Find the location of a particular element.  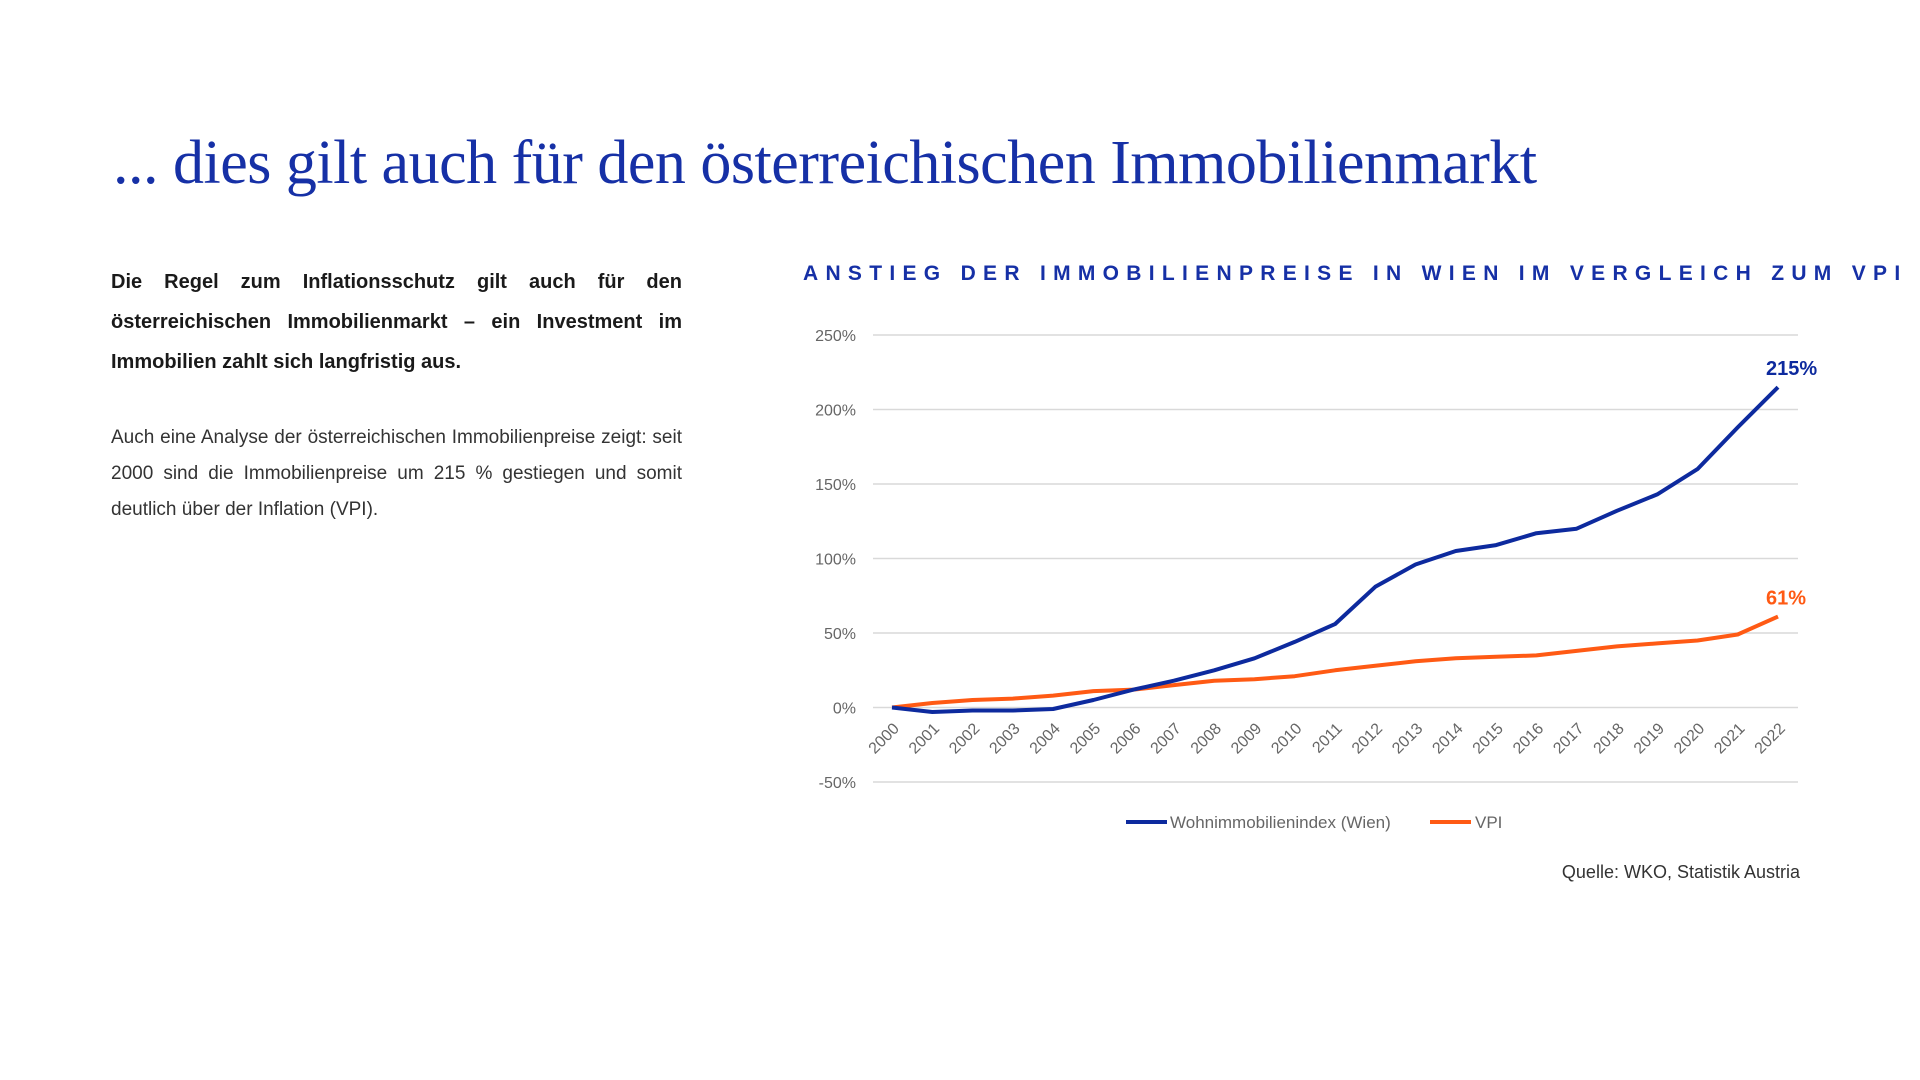

y-tick-label: 0% is located at coordinates (844, 709).